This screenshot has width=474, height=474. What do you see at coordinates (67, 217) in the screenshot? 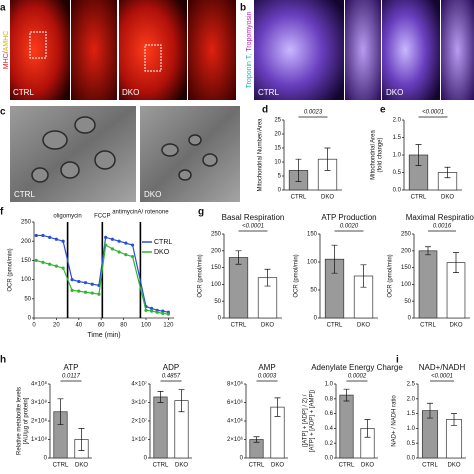
I see `injection-label: oligomycin` at bounding box center [67, 217].